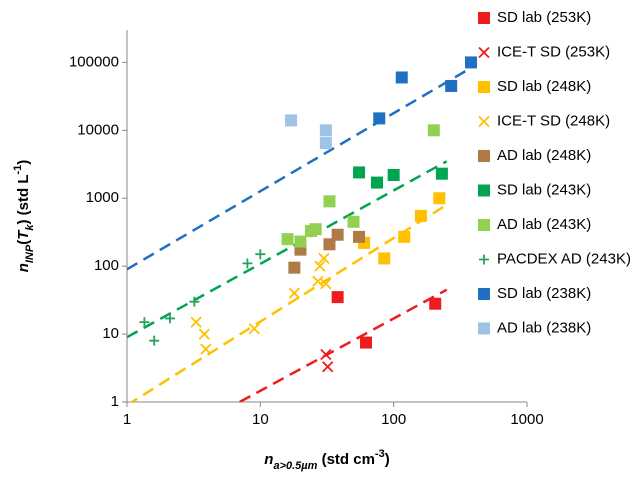 The width and height of the screenshot is (636, 478). I want to click on axis-label-part: INP, so click(30, 253).